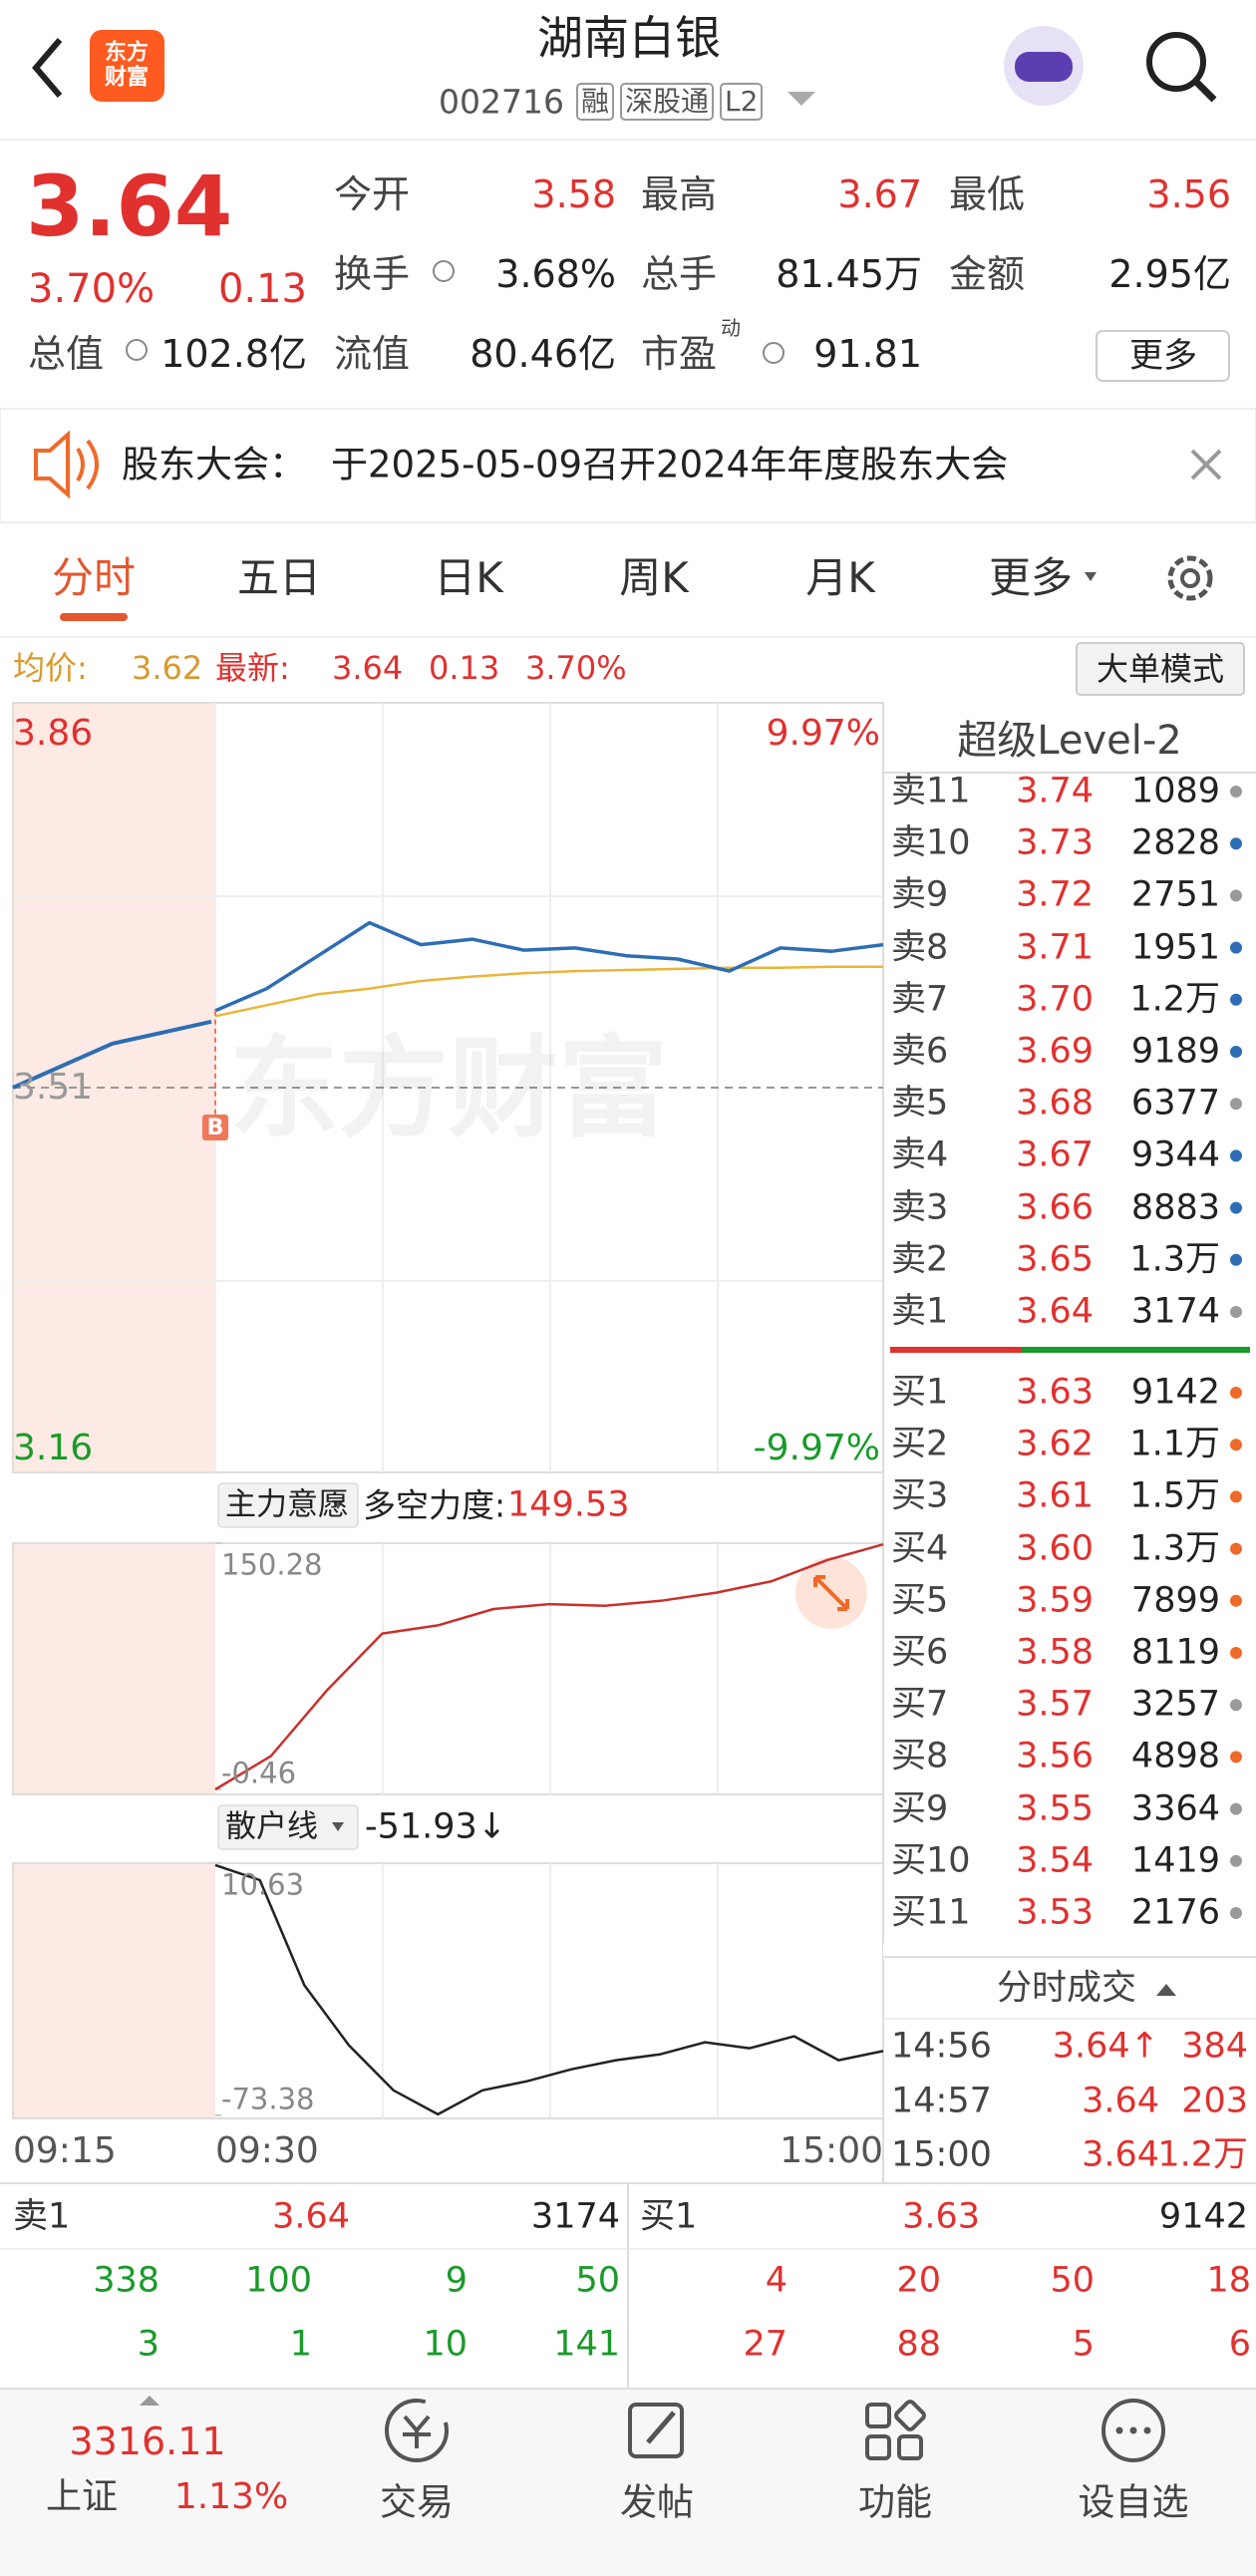 Image resolution: width=1256 pixels, height=2576 pixels. I want to click on y-tick-label: 150.28, so click(272, 1564).